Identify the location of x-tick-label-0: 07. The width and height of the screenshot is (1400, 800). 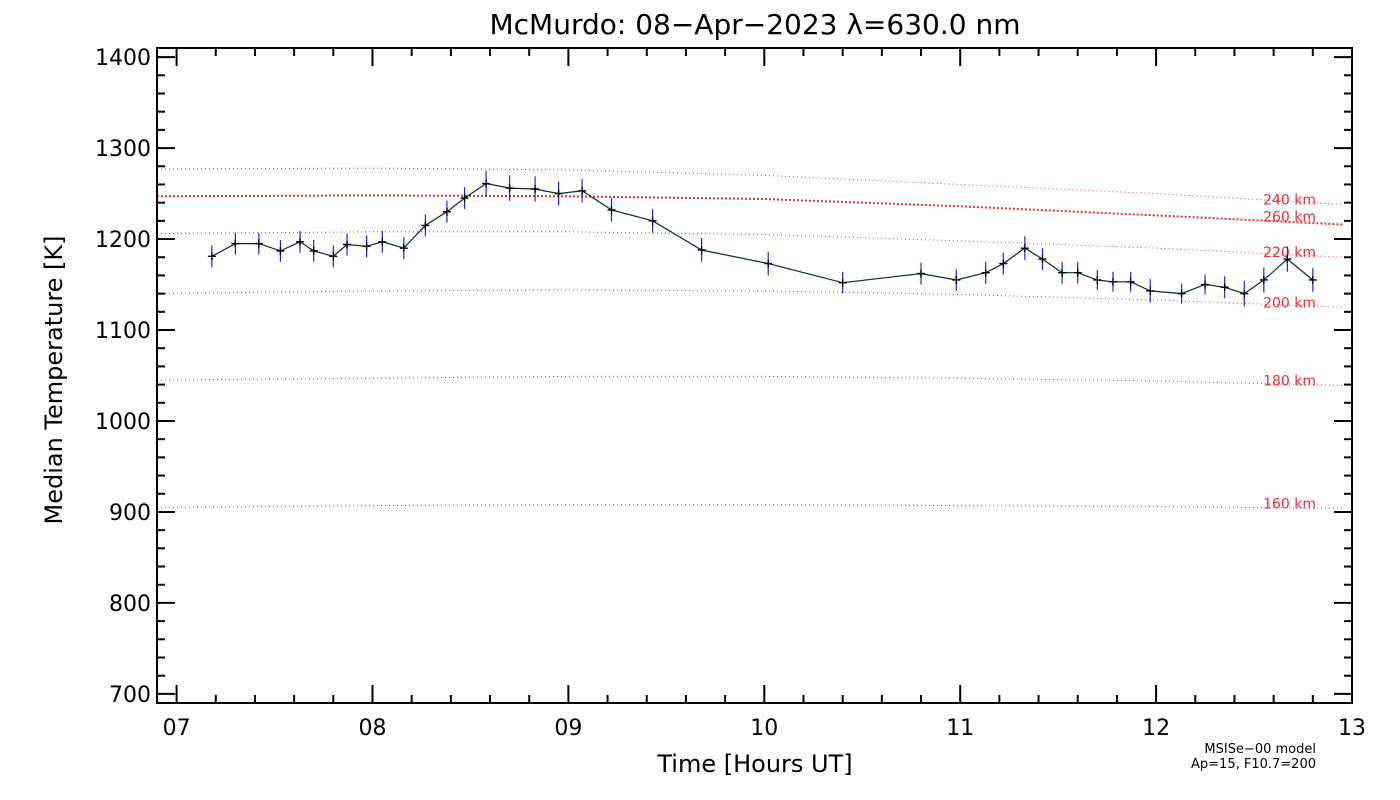
(177, 728).